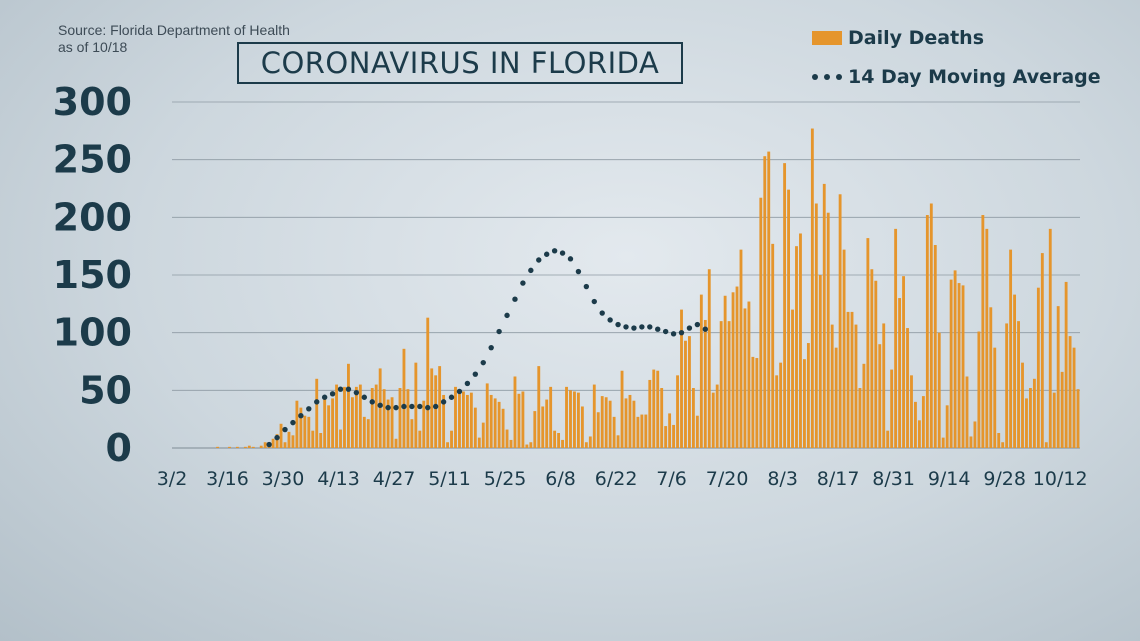  Describe the element at coordinates (394, 479) in the screenshot. I see `x-tick-label: 4/27` at that location.